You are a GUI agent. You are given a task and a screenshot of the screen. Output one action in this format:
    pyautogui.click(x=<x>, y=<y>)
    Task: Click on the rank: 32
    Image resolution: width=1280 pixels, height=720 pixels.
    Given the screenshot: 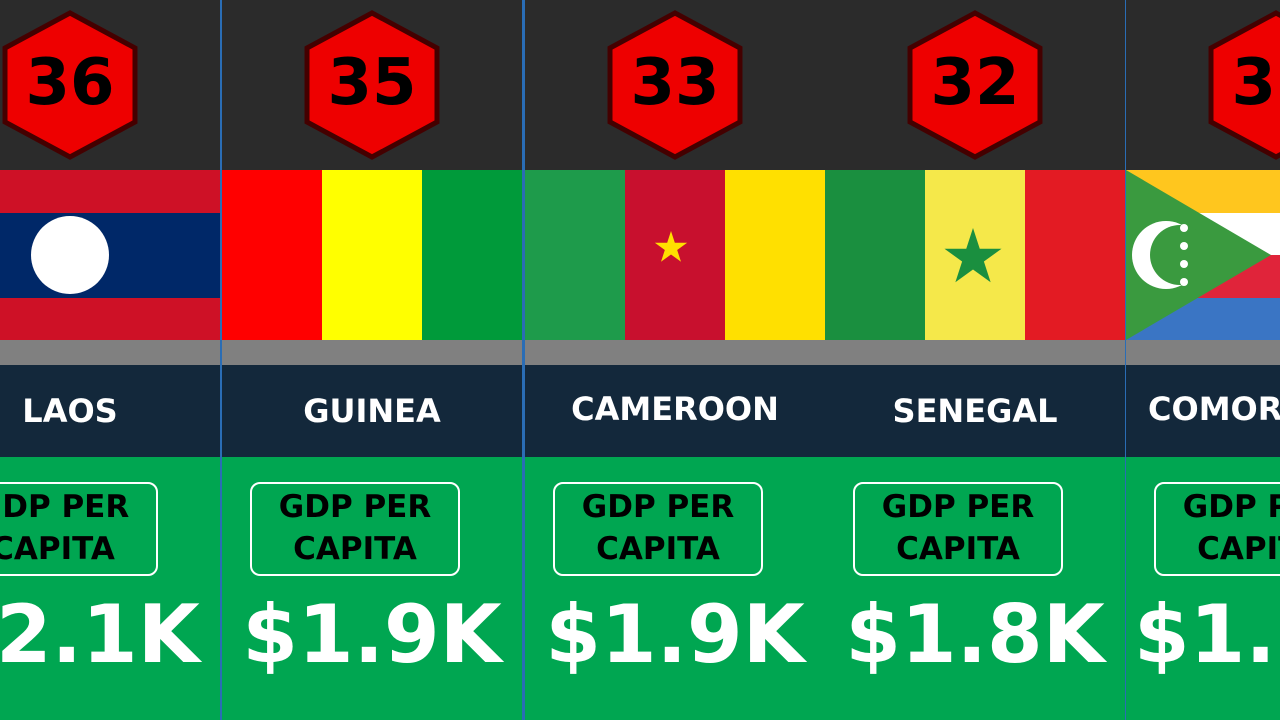 What is the action you would take?
    pyautogui.click(x=975, y=83)
    